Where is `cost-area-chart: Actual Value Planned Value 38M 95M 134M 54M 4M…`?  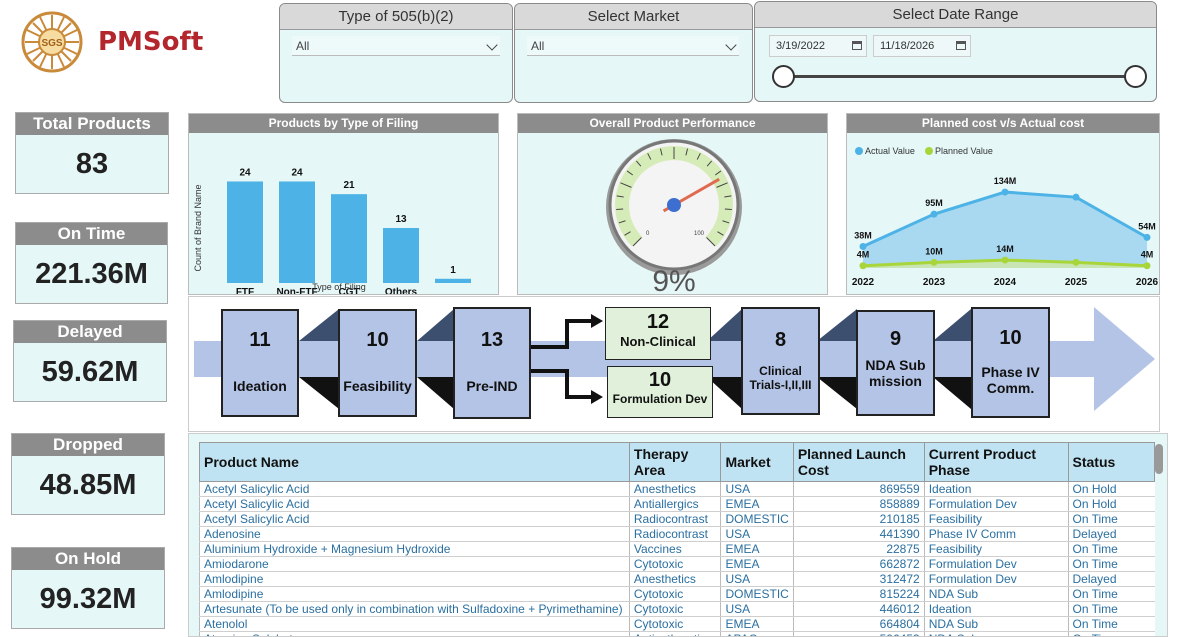 cost-area-chart: Actual Value Planned Value 38M 95M 134M 54M 4M… is located at coordinates (1005, 217).